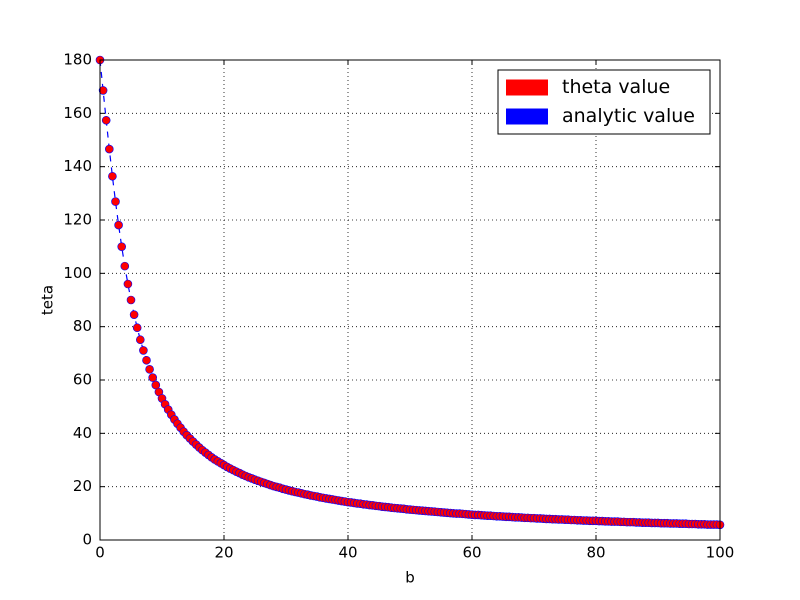 This screenshot has width=800, height=600. I want to click on x-tick-label: 100, so click(720, 553).